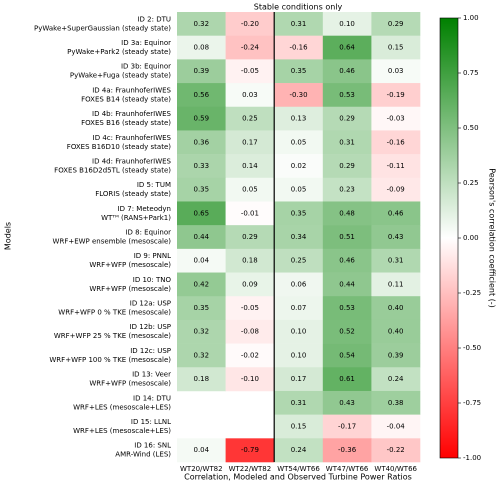  Describe the element at coordinates (102, 28) in the screenshot. I see `y-tick-label: PyWake+SuperGaussian (steady state)` at that location.